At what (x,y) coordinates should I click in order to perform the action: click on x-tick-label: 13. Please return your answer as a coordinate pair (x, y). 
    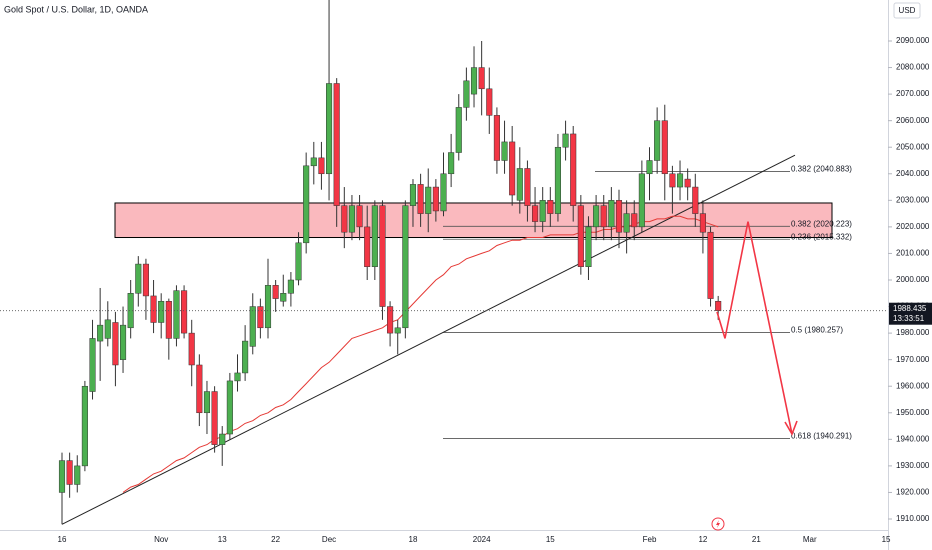
    Looking at the image, I should click on (222, 539).